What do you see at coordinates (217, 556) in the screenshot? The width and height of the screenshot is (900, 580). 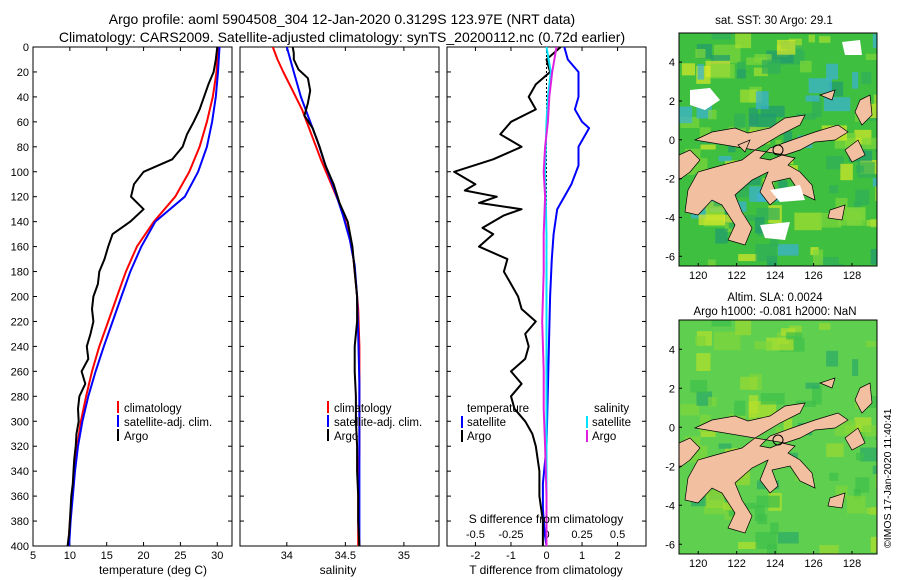 I see `x-tick-label: 30` at bounding box center [217, 556].